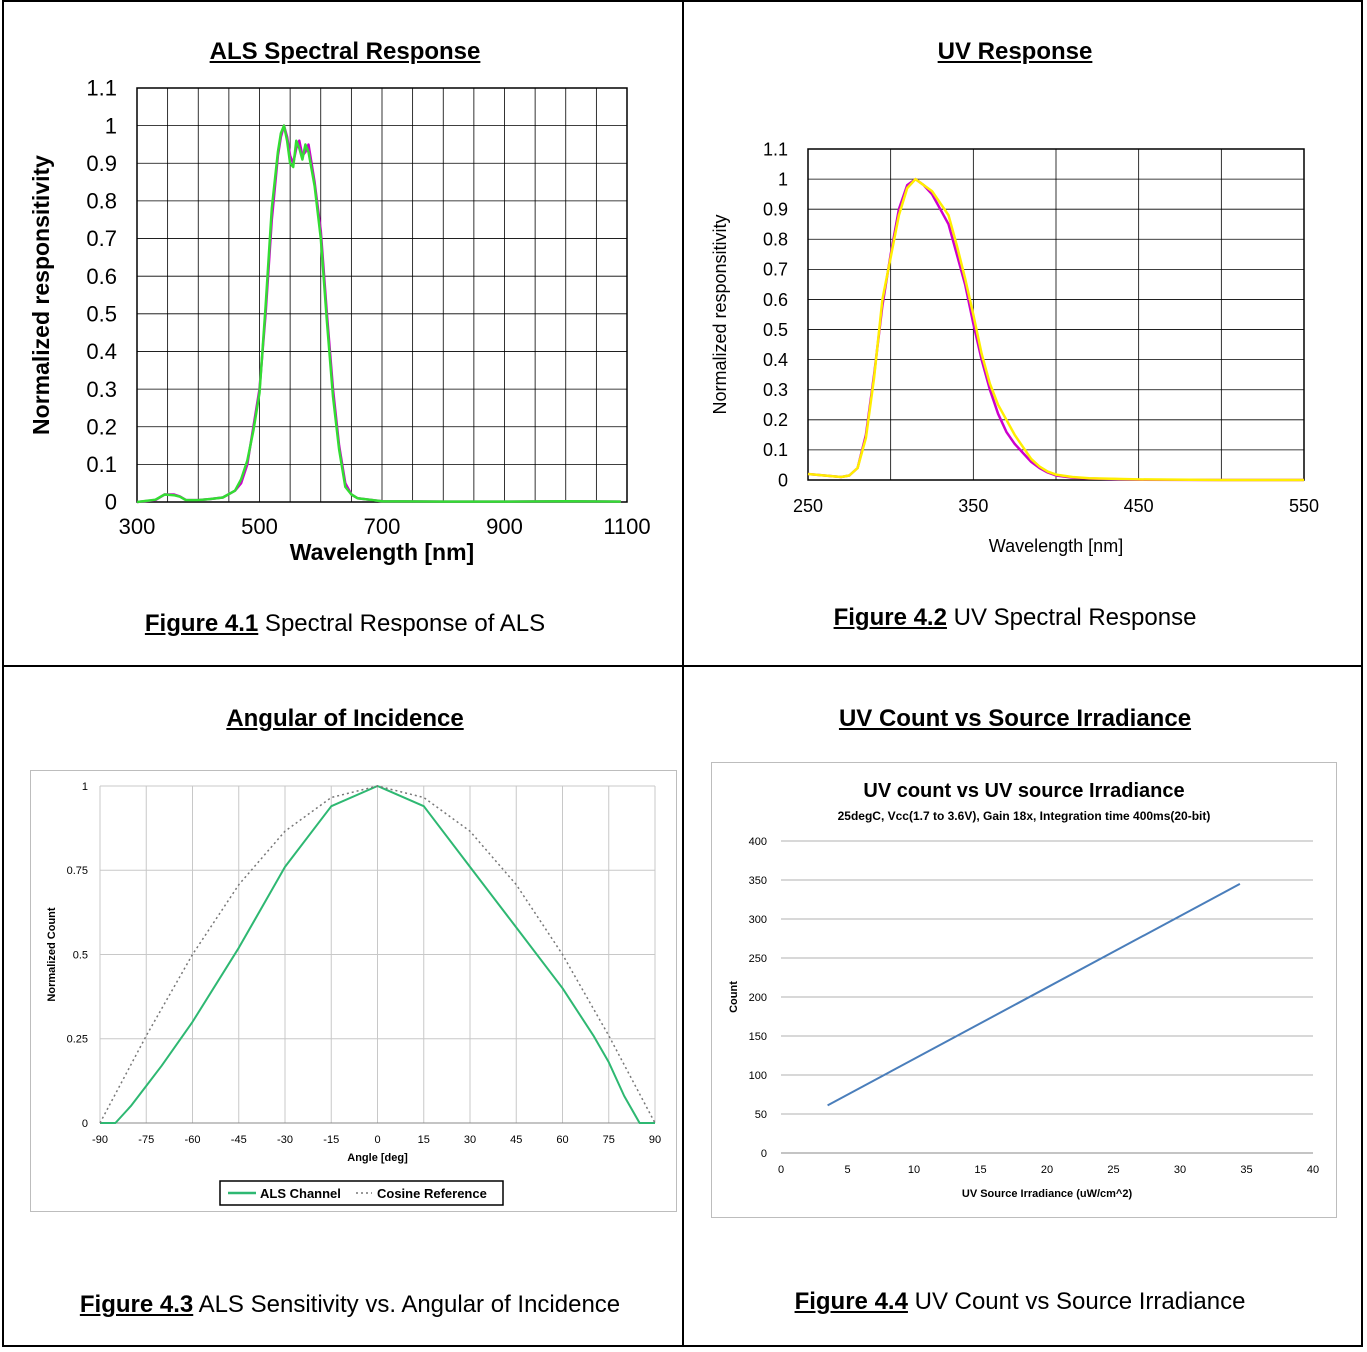 The image size is (1367, 1352). Describe the element at coordinates (1304, 506) in the screenshot. I see `x-tick-label: 550` at that location.